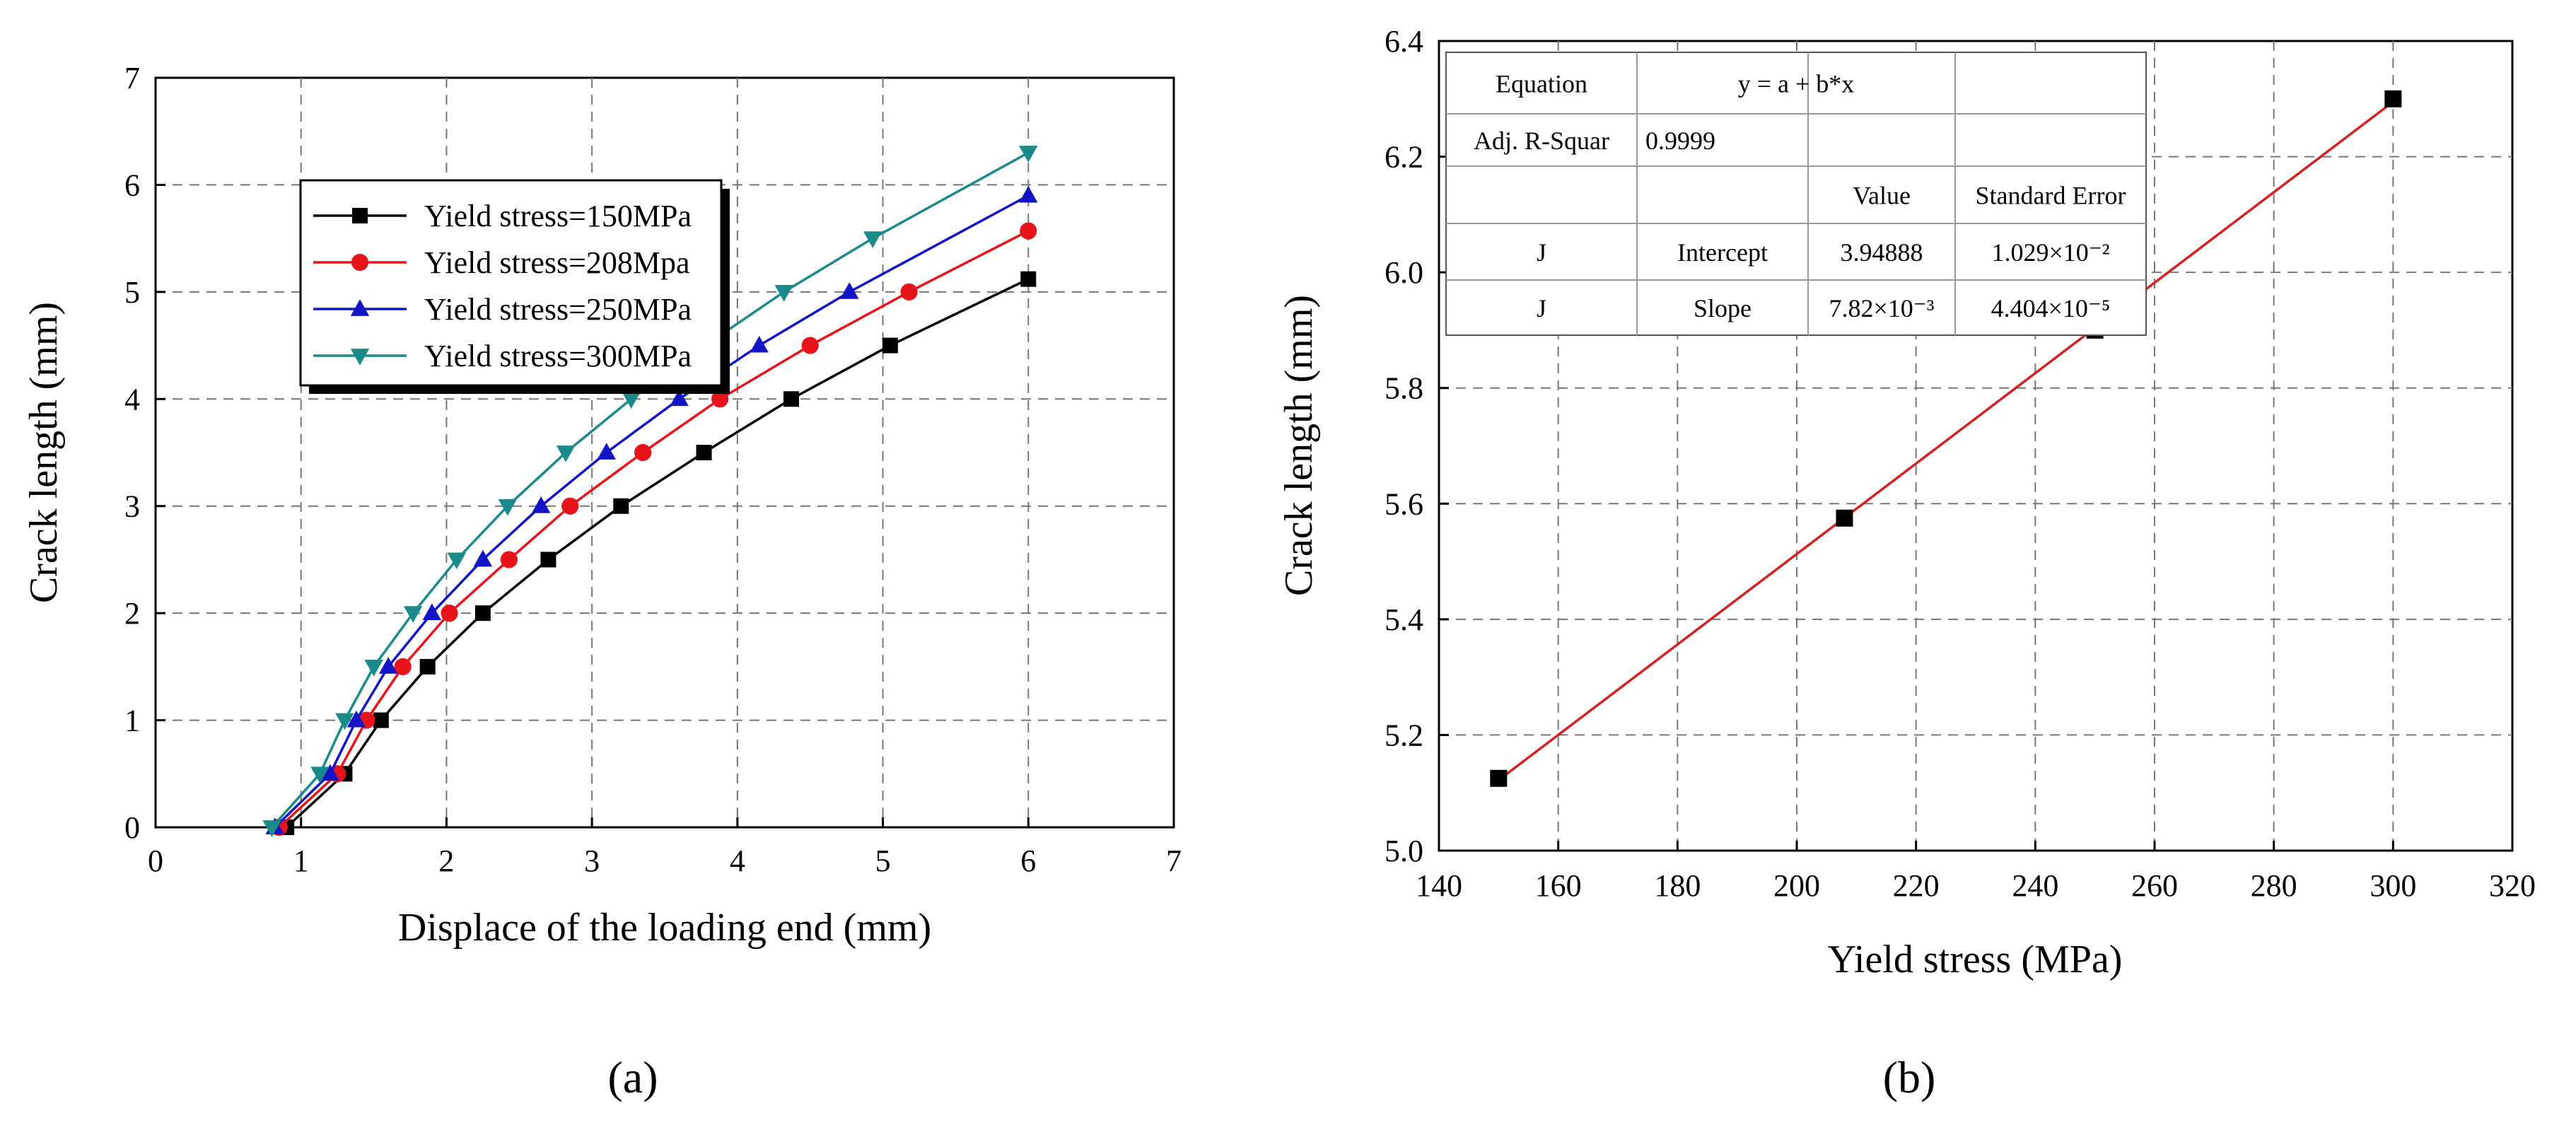 Image resolution: width=2576 pixels, height=1125 pixels. I want to click on chart-a-x-axis-title: Displace of the loading end (mm), so click(664, 928).